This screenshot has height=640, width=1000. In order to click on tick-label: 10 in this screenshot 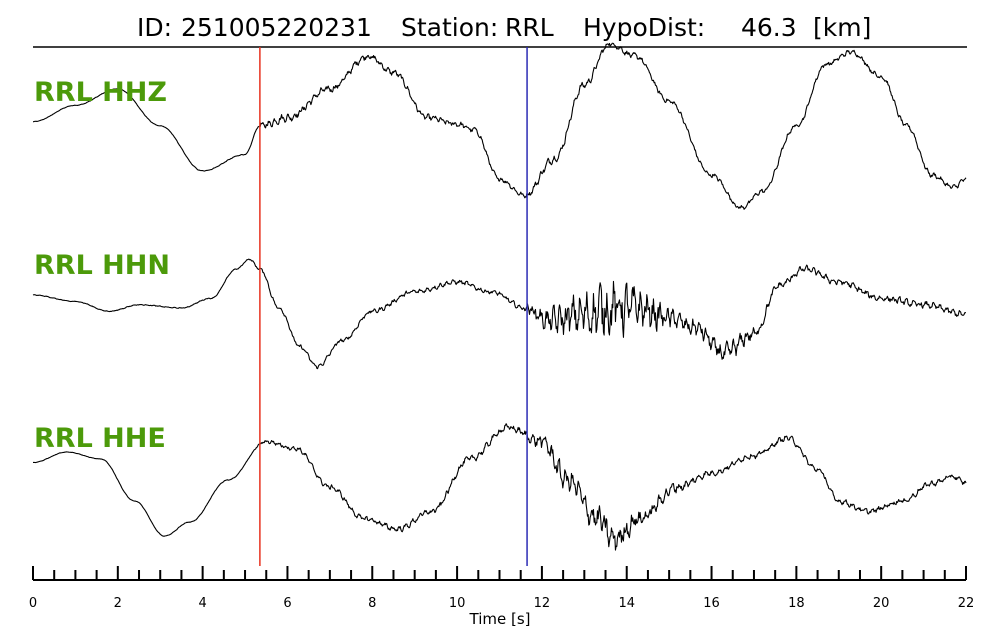, I will do `click(457, 603)`.